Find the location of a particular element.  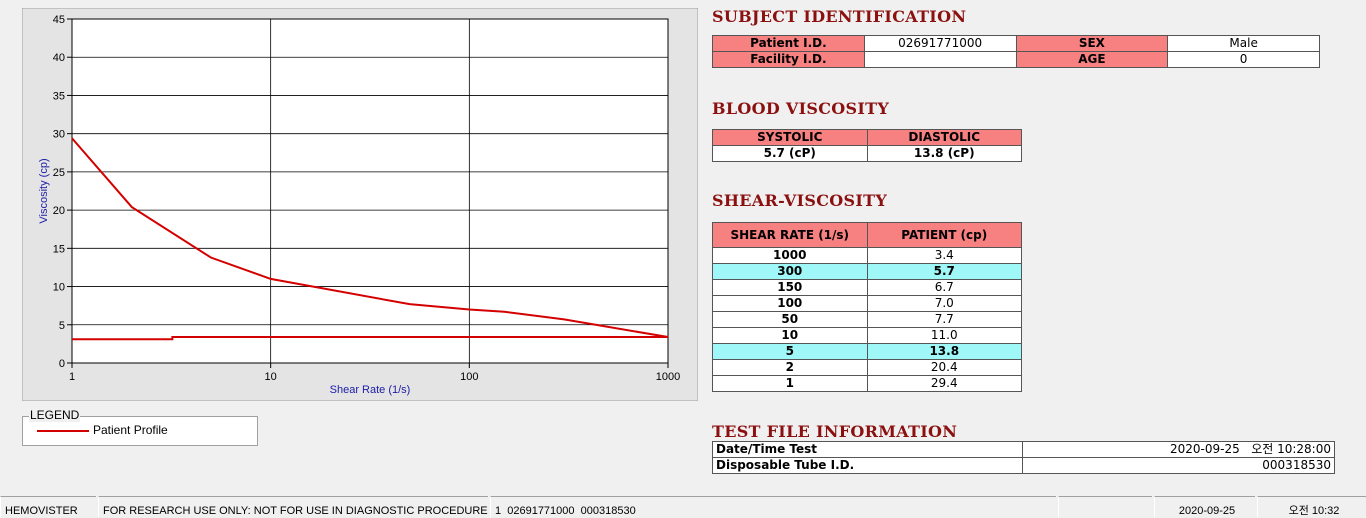

table-cell: 13.8 is located at coordinates (944, 351).